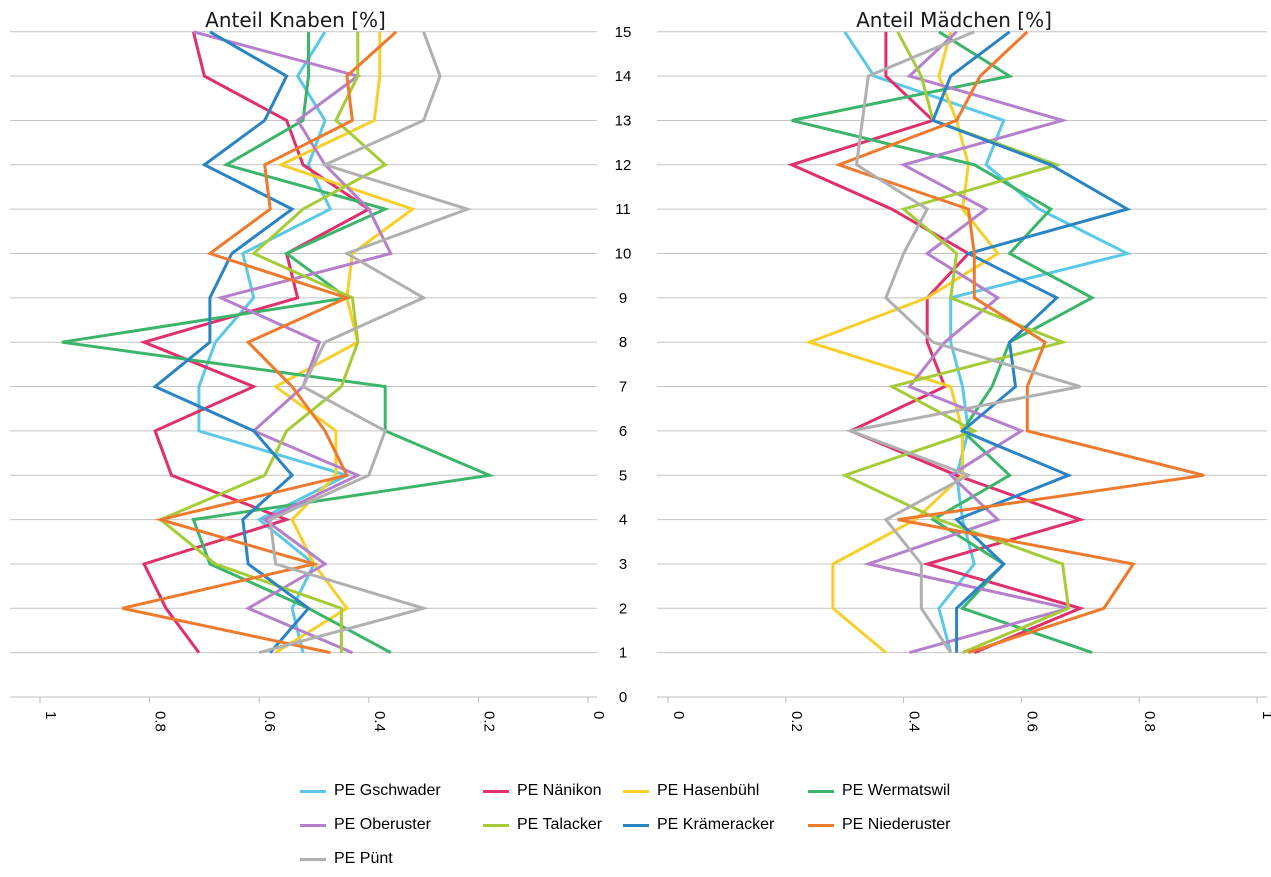 The height and width of the screenshot is (877, 1271). I want to click on y-tick-label: 15, so click(623, 32).